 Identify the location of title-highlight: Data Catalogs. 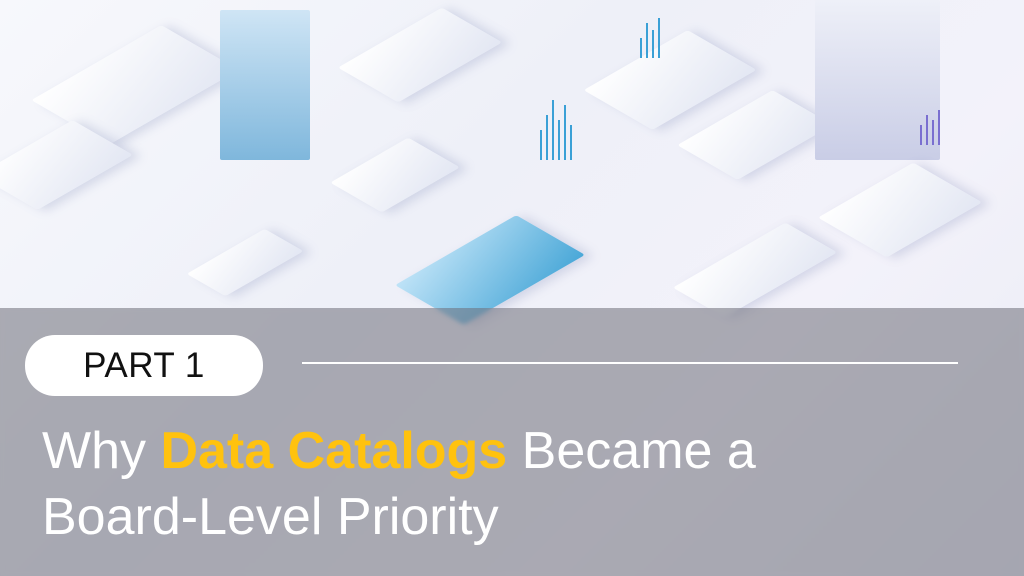
(334, 451).